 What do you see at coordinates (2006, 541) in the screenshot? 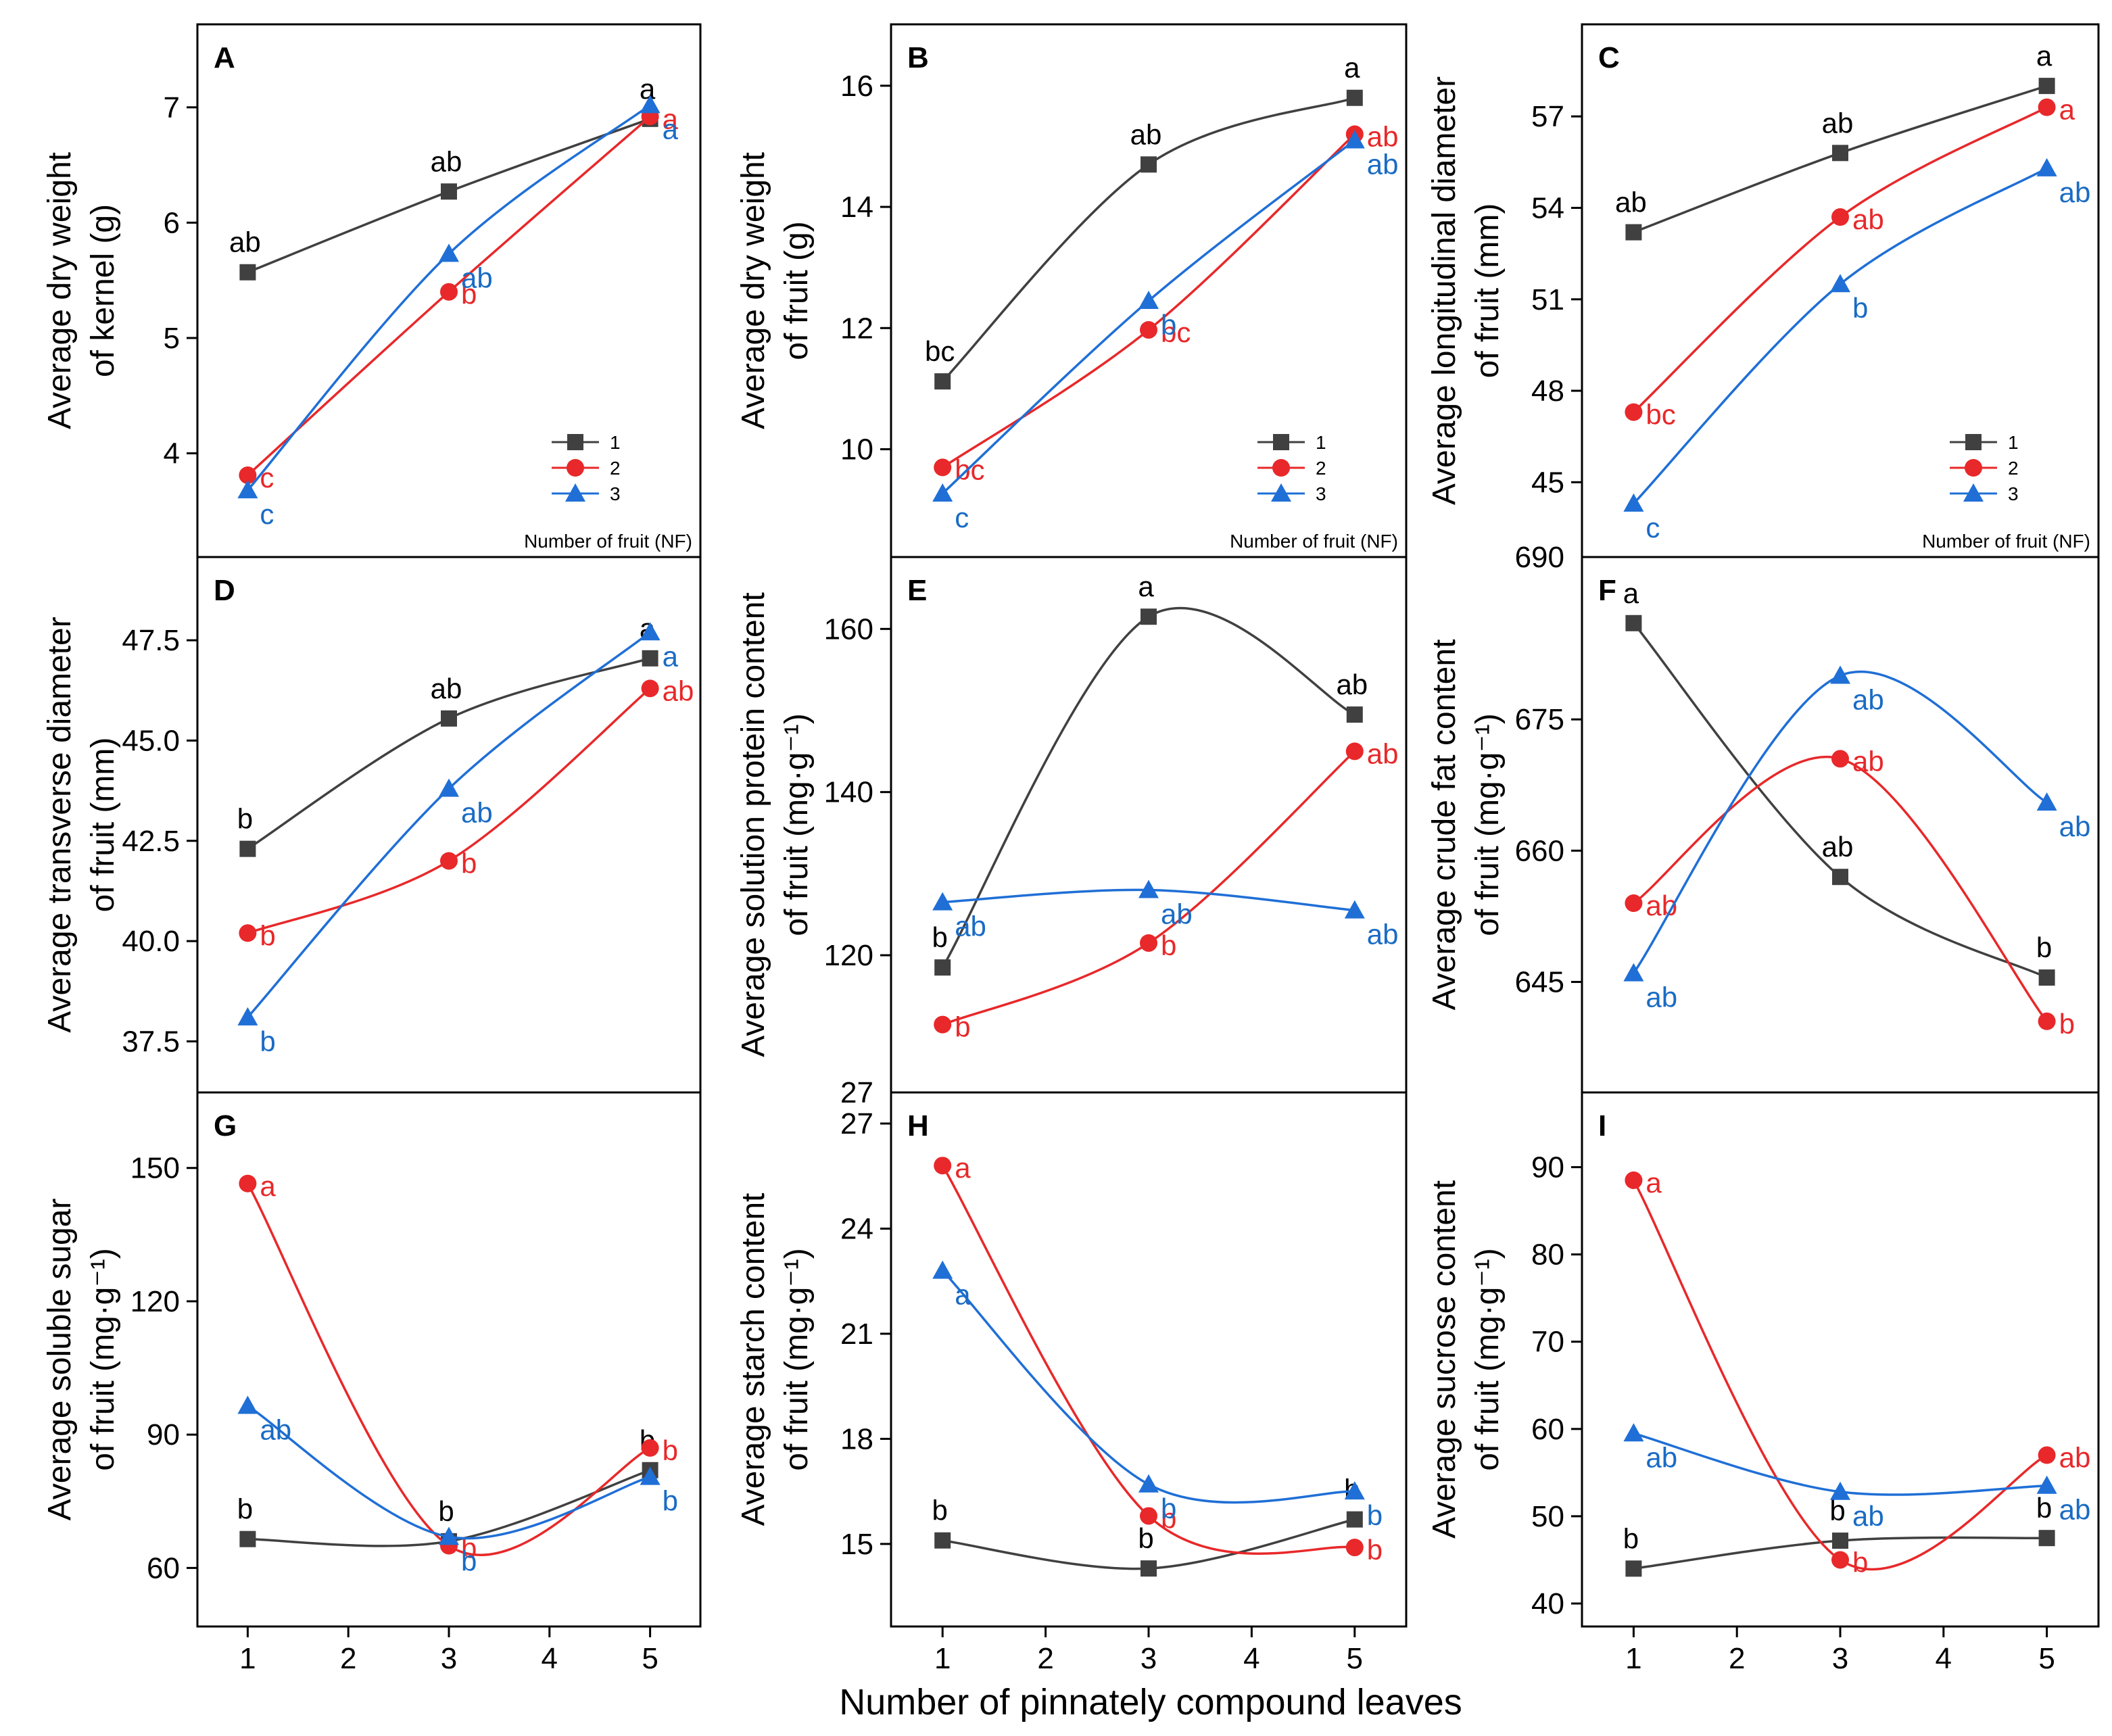
I see `legend-title: Number of fruit (NF)` at bounding box center [2006, 541].